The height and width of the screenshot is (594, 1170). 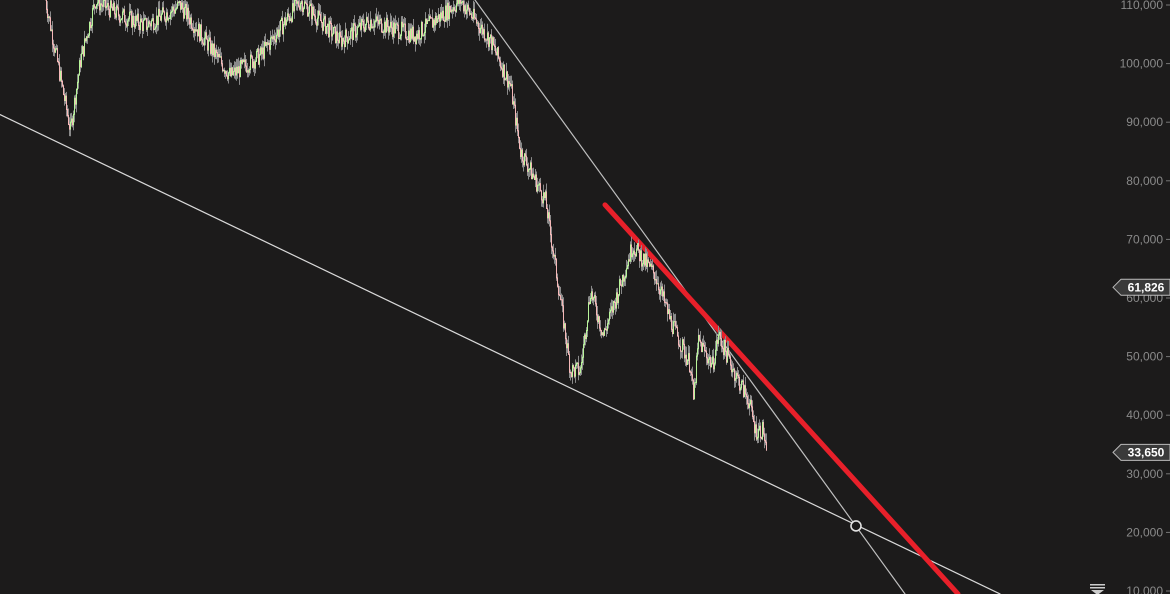 What do you see at coordinates (856, 526) in the screenshot?
I see `intersection-marker` at bounding box center [856, 526].